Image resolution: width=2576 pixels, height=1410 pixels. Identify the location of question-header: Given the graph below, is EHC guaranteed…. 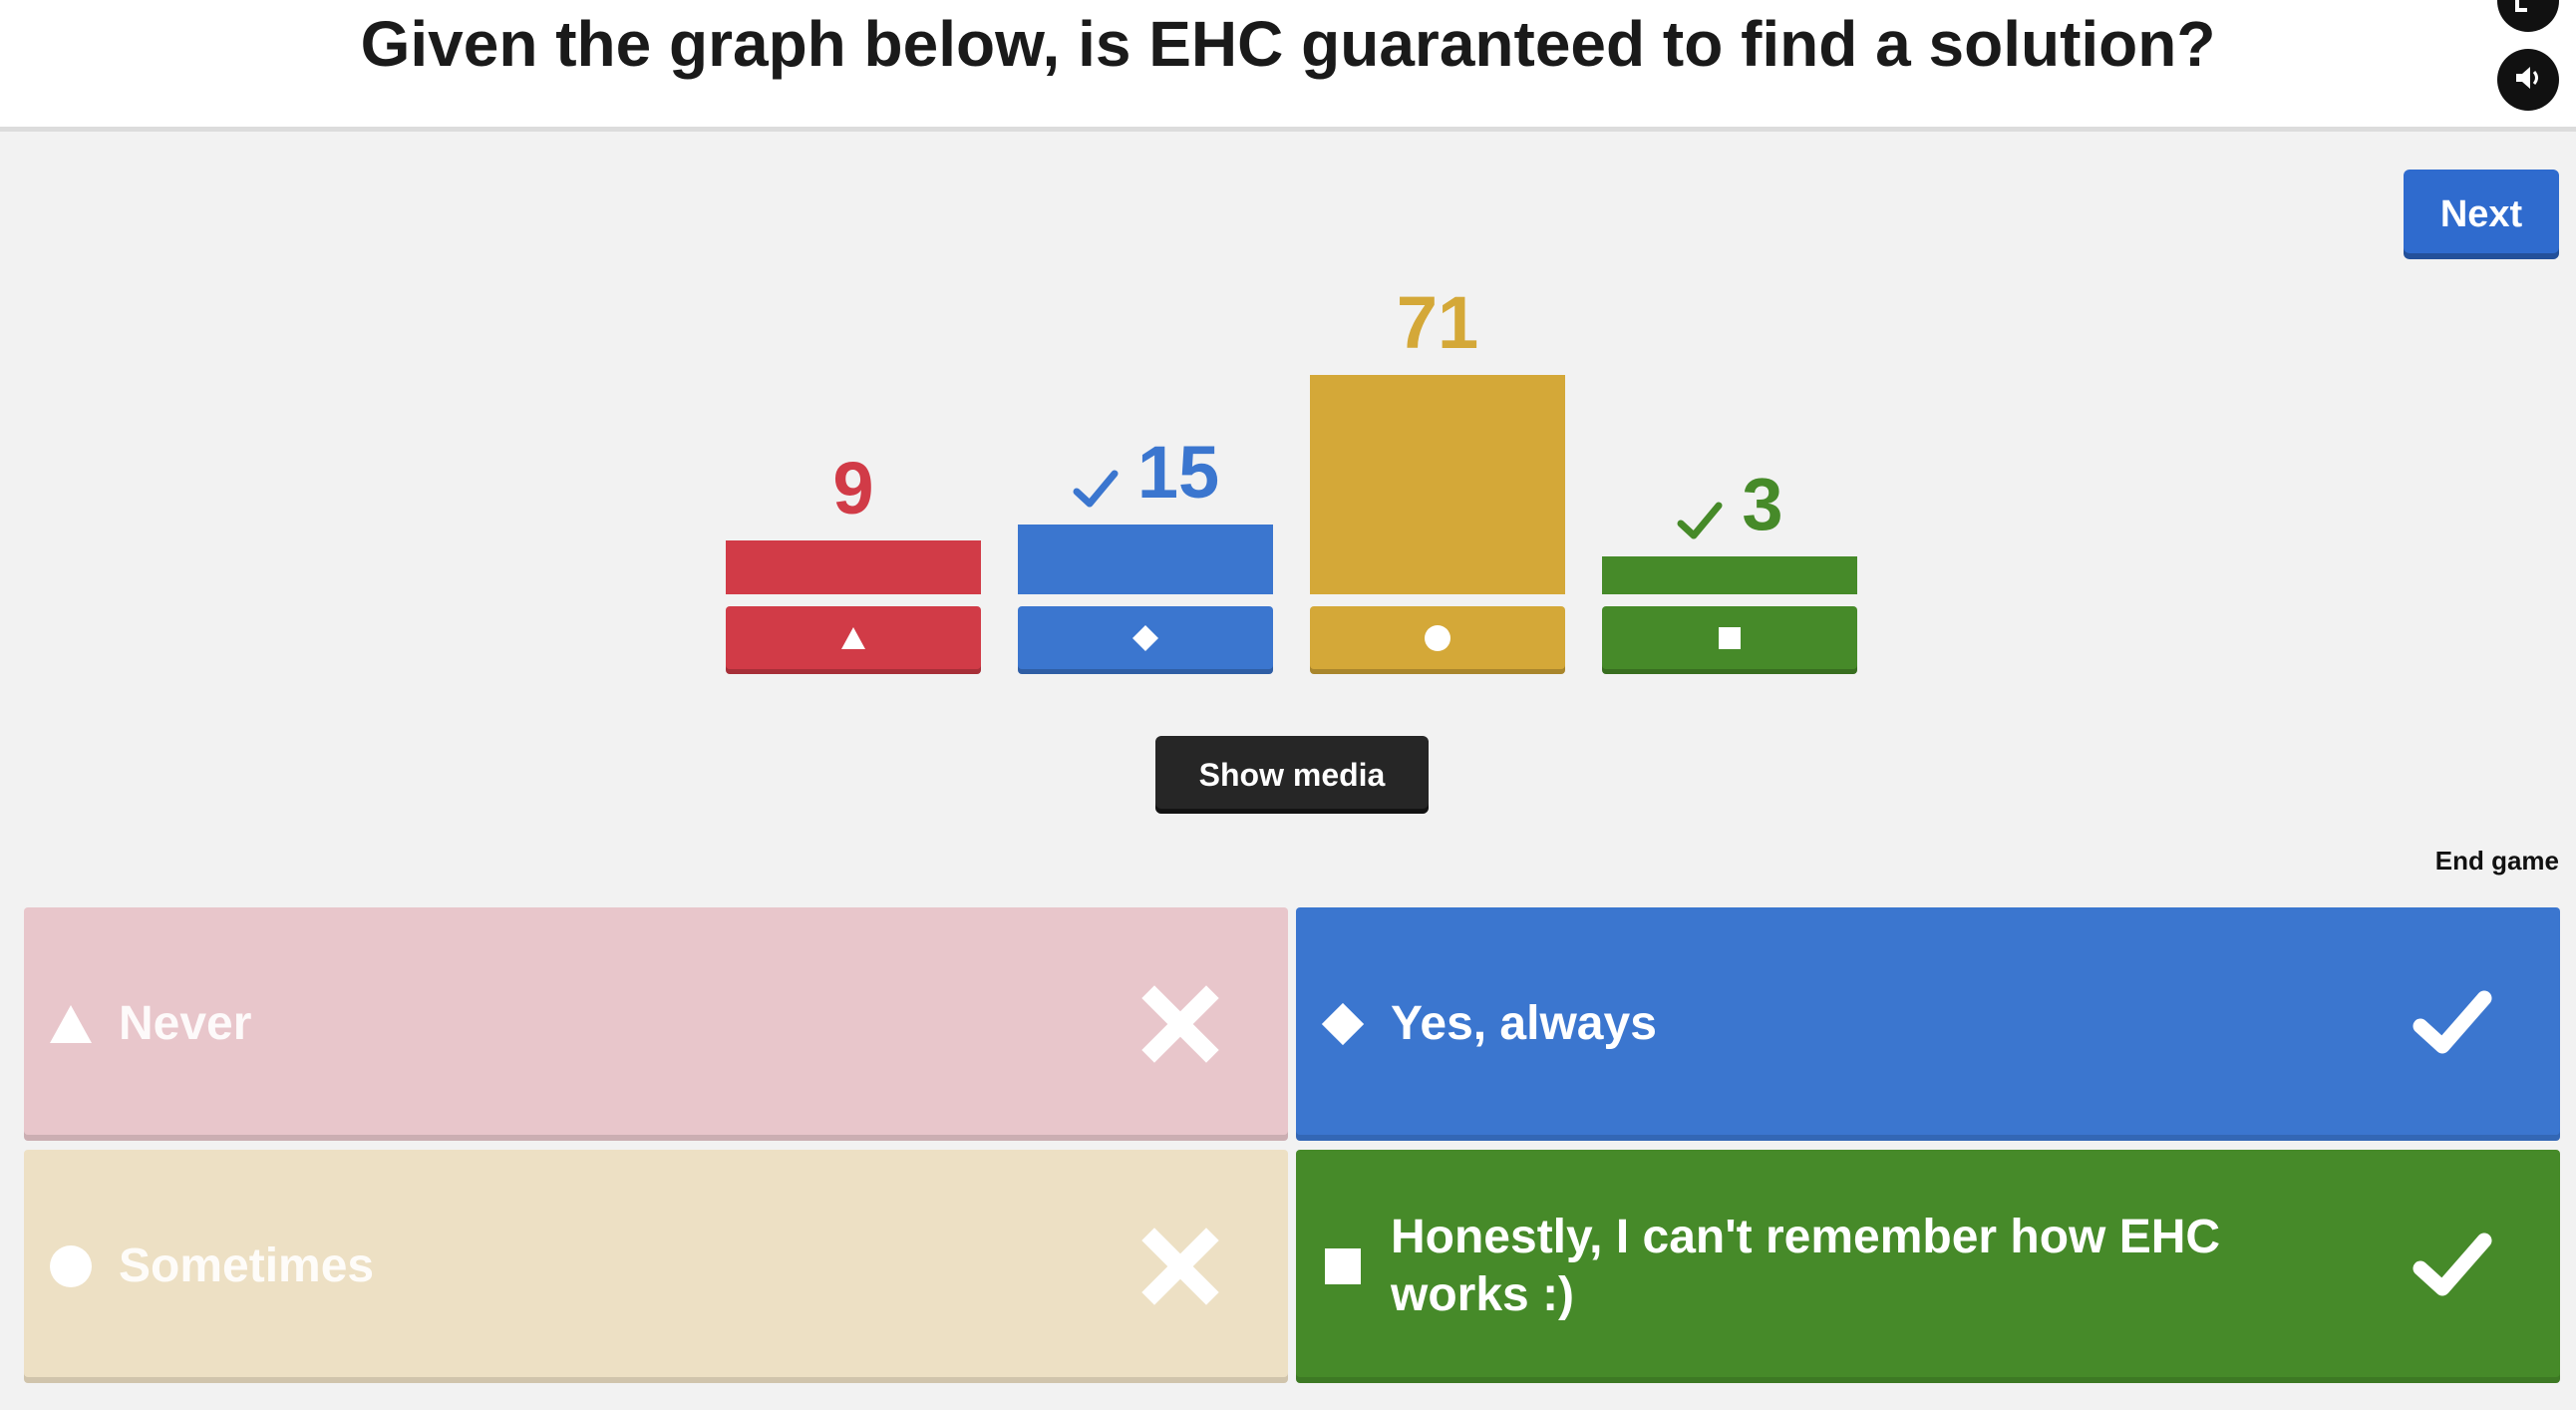
(1288, 66).